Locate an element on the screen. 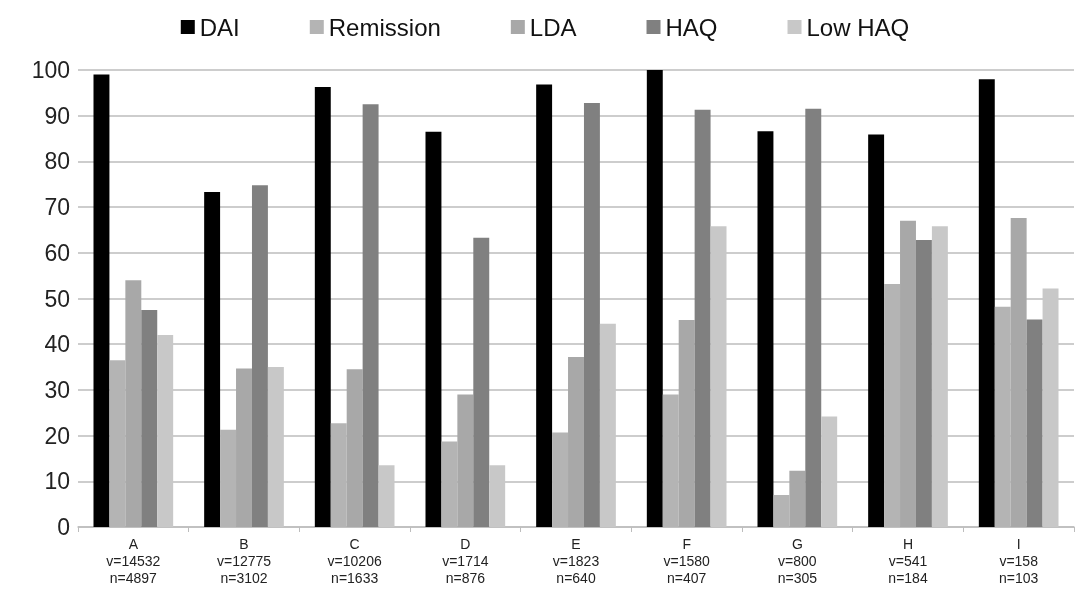  x-tick-label: E v=1823 n=640 is located at coordinates (576, 560).